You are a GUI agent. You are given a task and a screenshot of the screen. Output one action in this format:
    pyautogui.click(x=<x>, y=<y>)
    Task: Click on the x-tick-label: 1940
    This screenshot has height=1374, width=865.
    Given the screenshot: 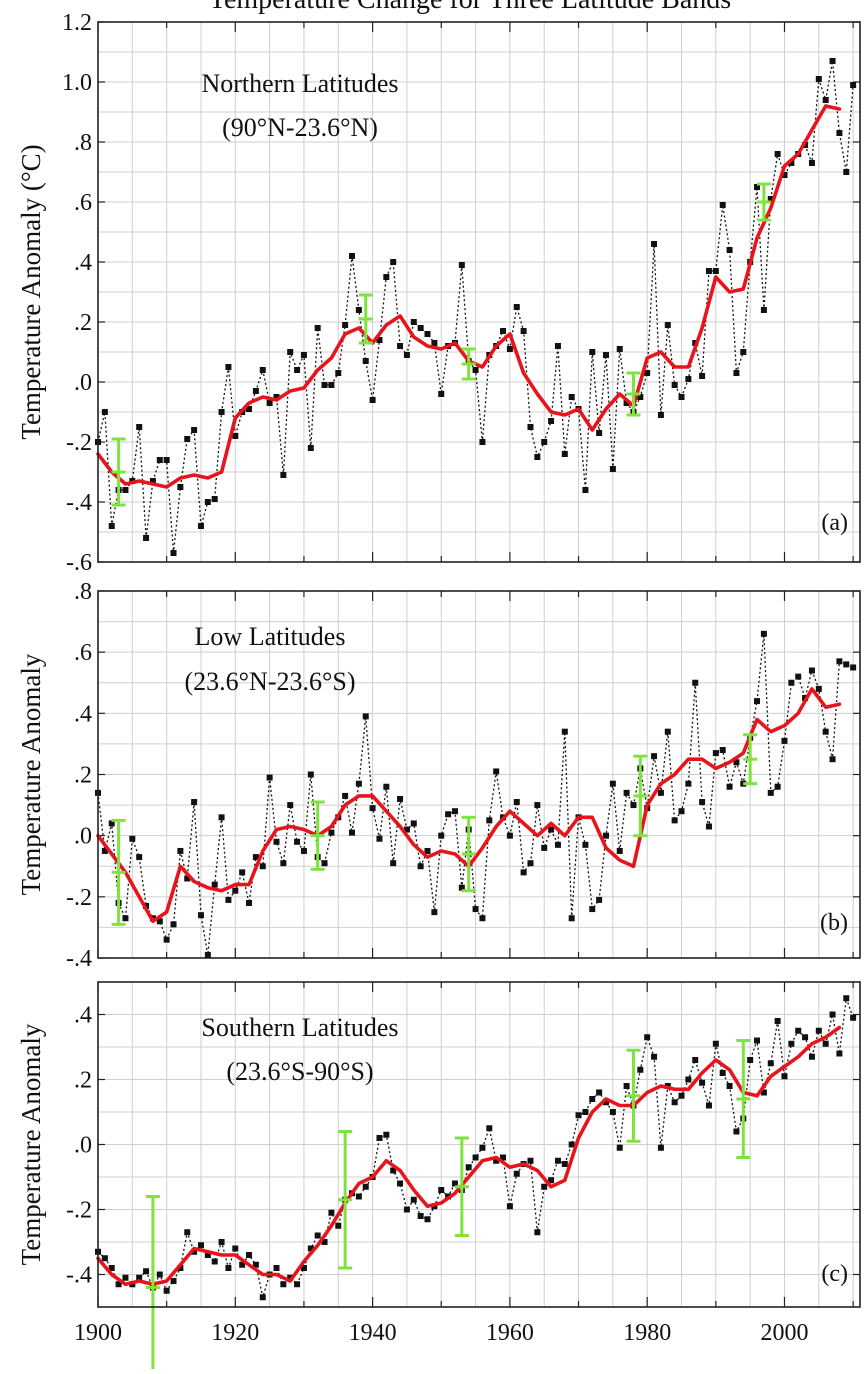 What is the action you would take?
    pyautogui.click(x=373, y=1333)
    